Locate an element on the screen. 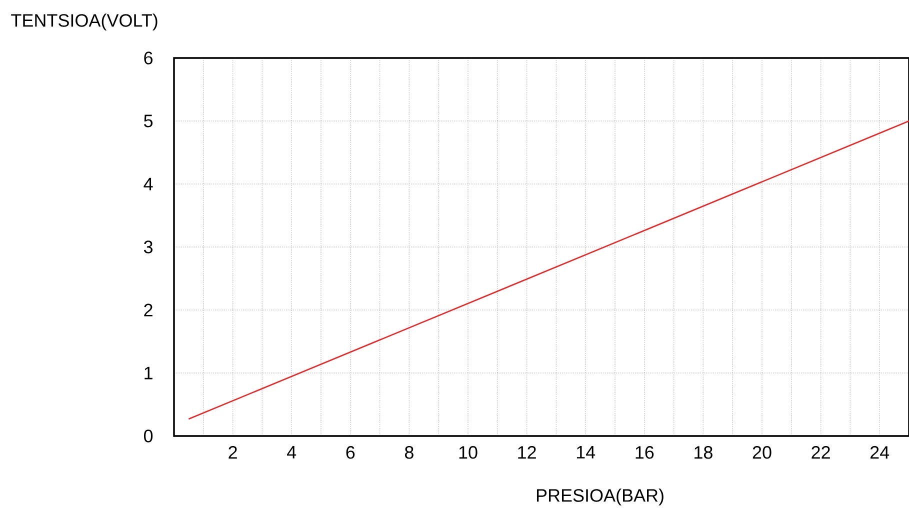  x-tick-label: 10 is located at coordinates (468, 452).